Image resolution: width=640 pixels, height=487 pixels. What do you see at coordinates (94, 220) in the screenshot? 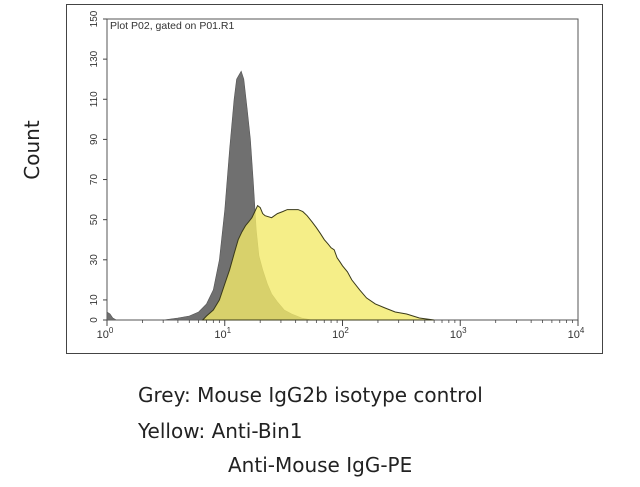
I see `y-tick-label: 50` at bounding box center [94, 220].